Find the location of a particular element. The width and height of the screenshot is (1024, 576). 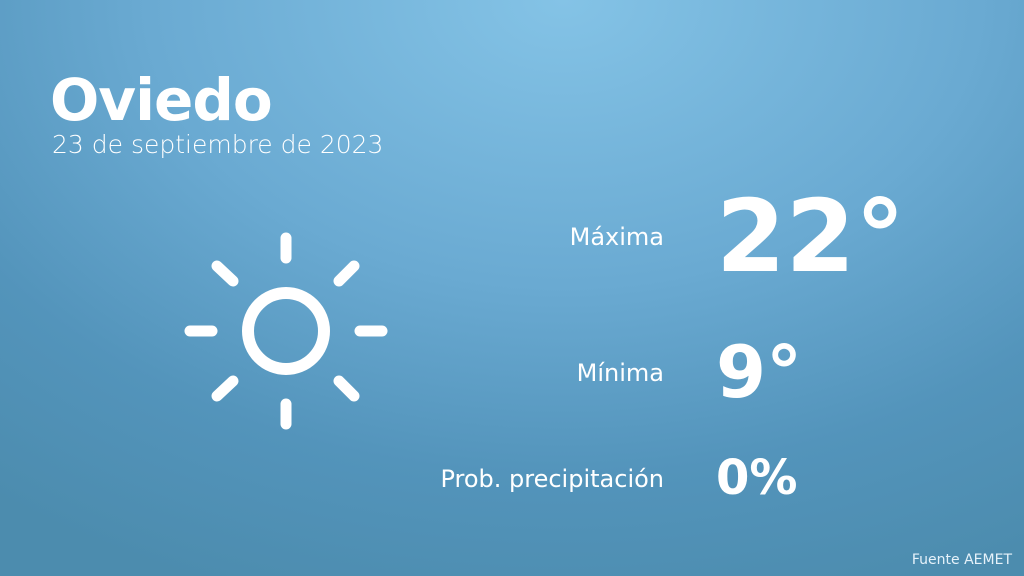

precip-value: 0% is located at coordinates (757, 478).